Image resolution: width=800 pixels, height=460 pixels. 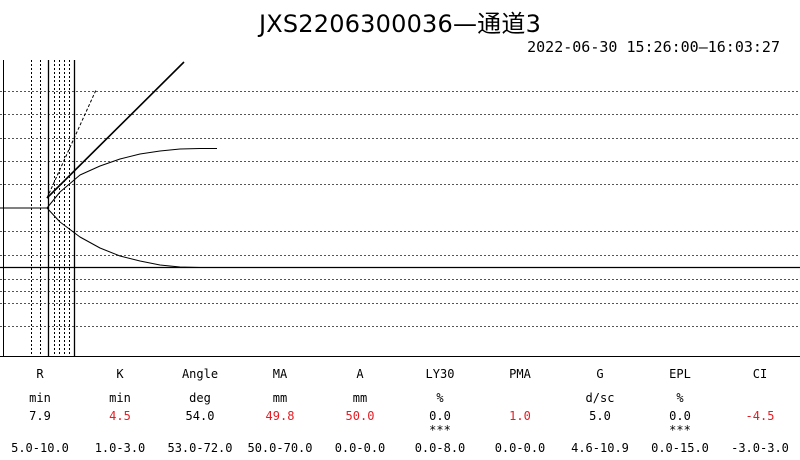 What do you see at coordinates (115, 130) in the screenshot?
I see `angle-line` at bounding box center [115, 130].